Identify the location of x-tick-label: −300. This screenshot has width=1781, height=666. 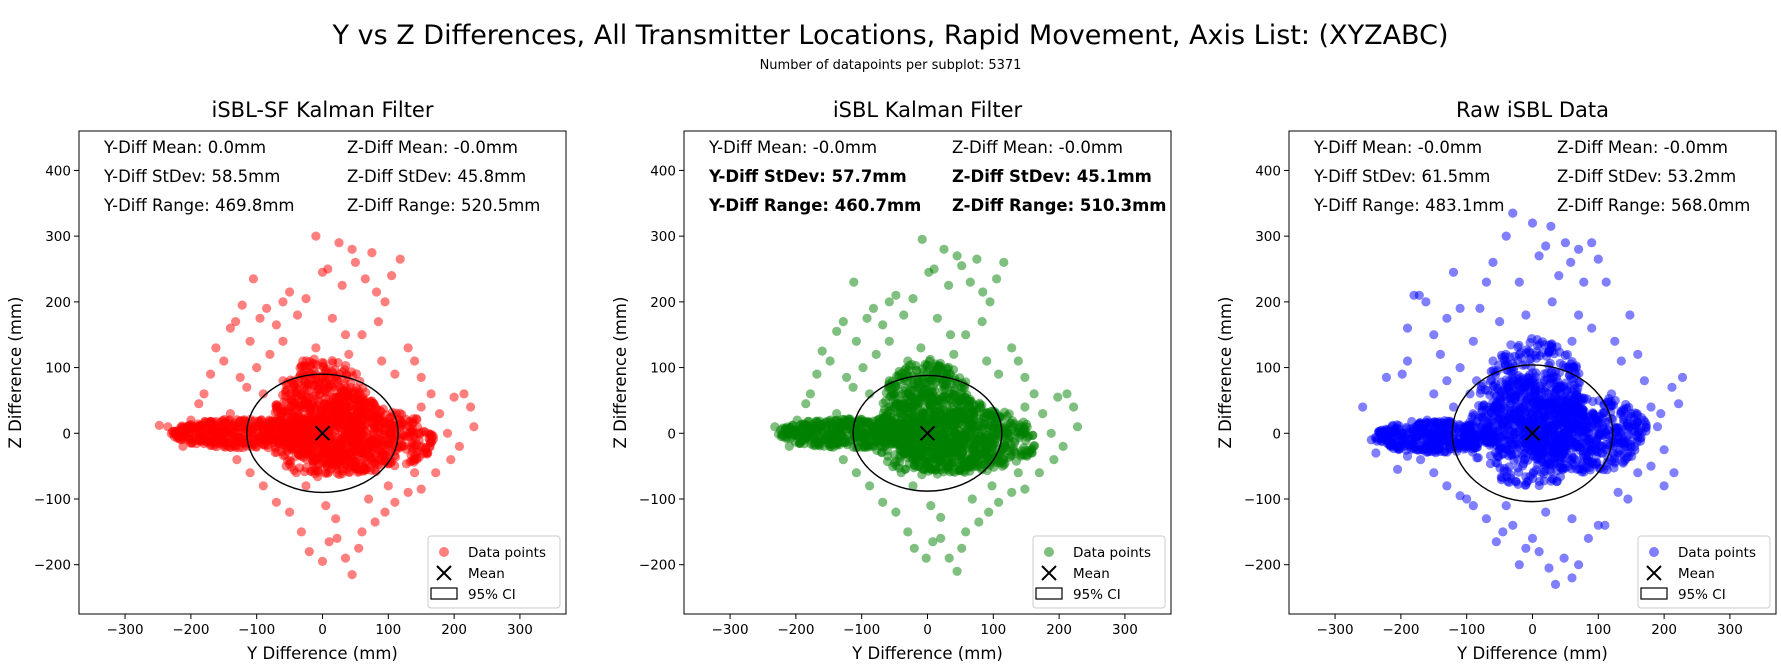
(730, 630).